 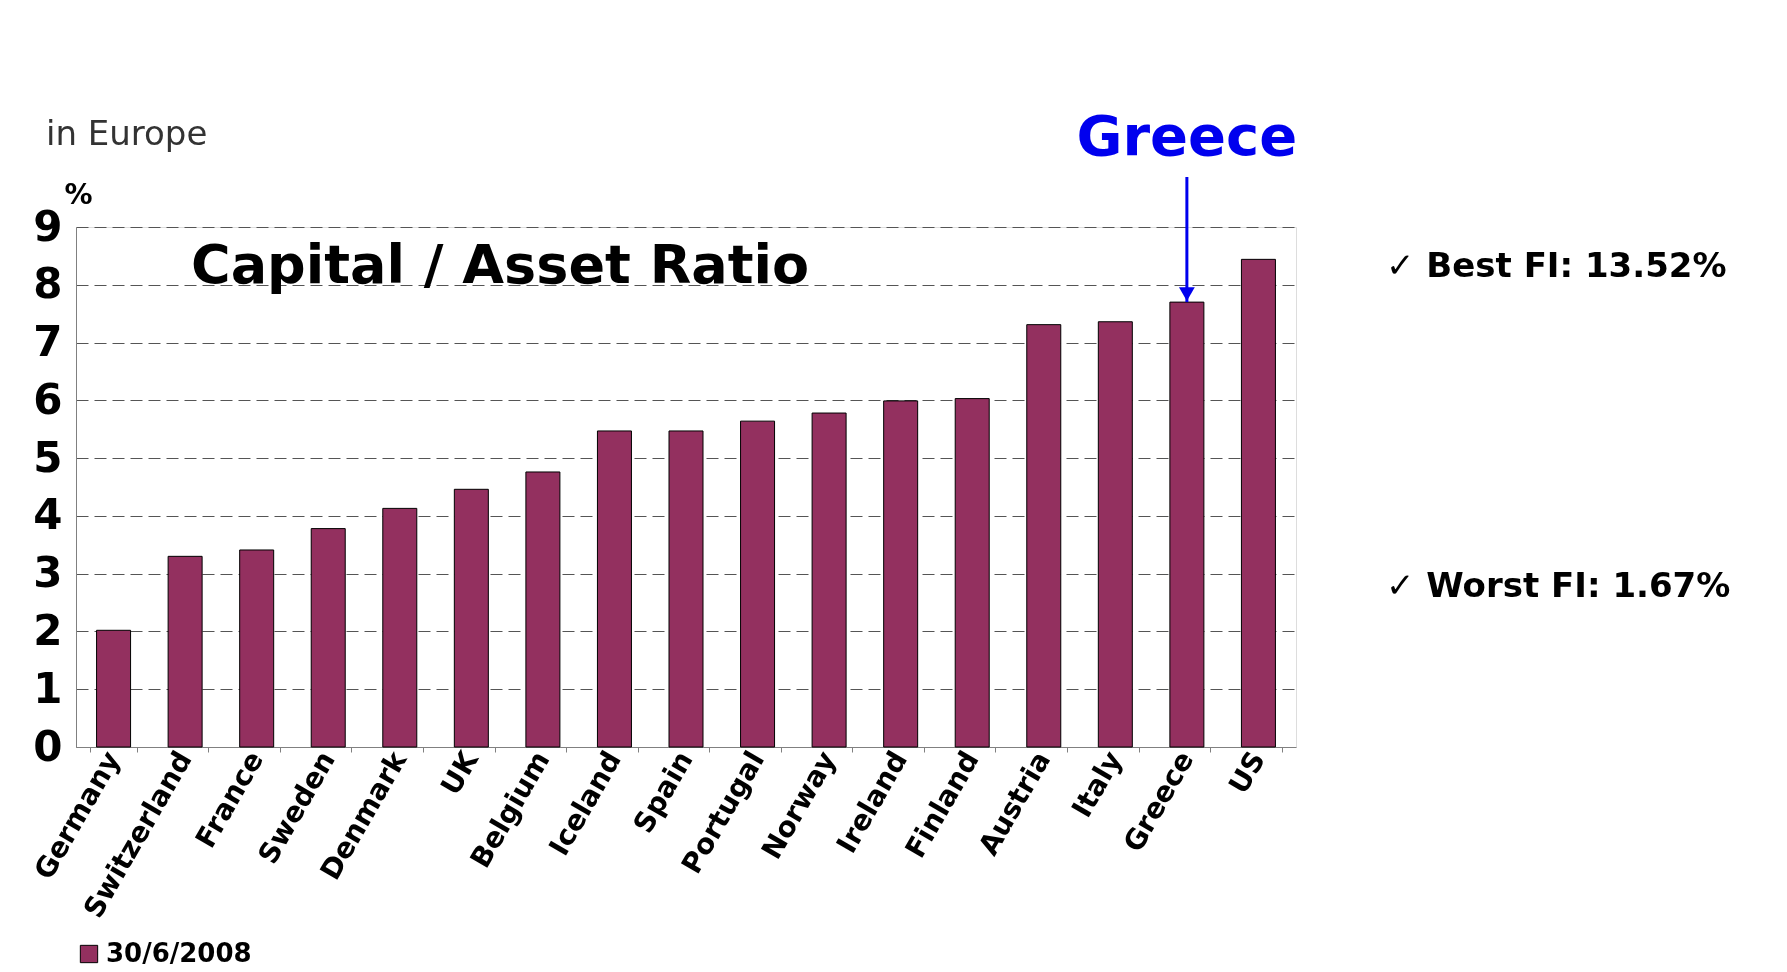 I want to click on y-tick-label: 4, so click(x=48, y=515).